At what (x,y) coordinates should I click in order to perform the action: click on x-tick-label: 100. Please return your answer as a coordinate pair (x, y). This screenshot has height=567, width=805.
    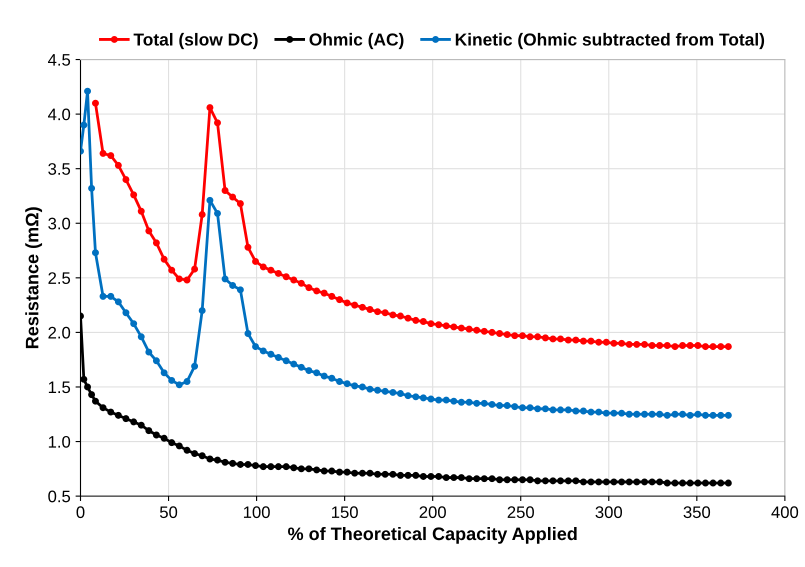
    Looking at the image, I should click on (257, 512).